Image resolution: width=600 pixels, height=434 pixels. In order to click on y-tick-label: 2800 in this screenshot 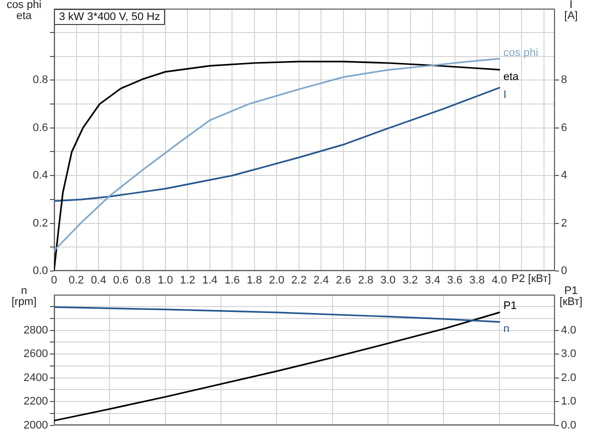, I will do `click(36, 330)`.